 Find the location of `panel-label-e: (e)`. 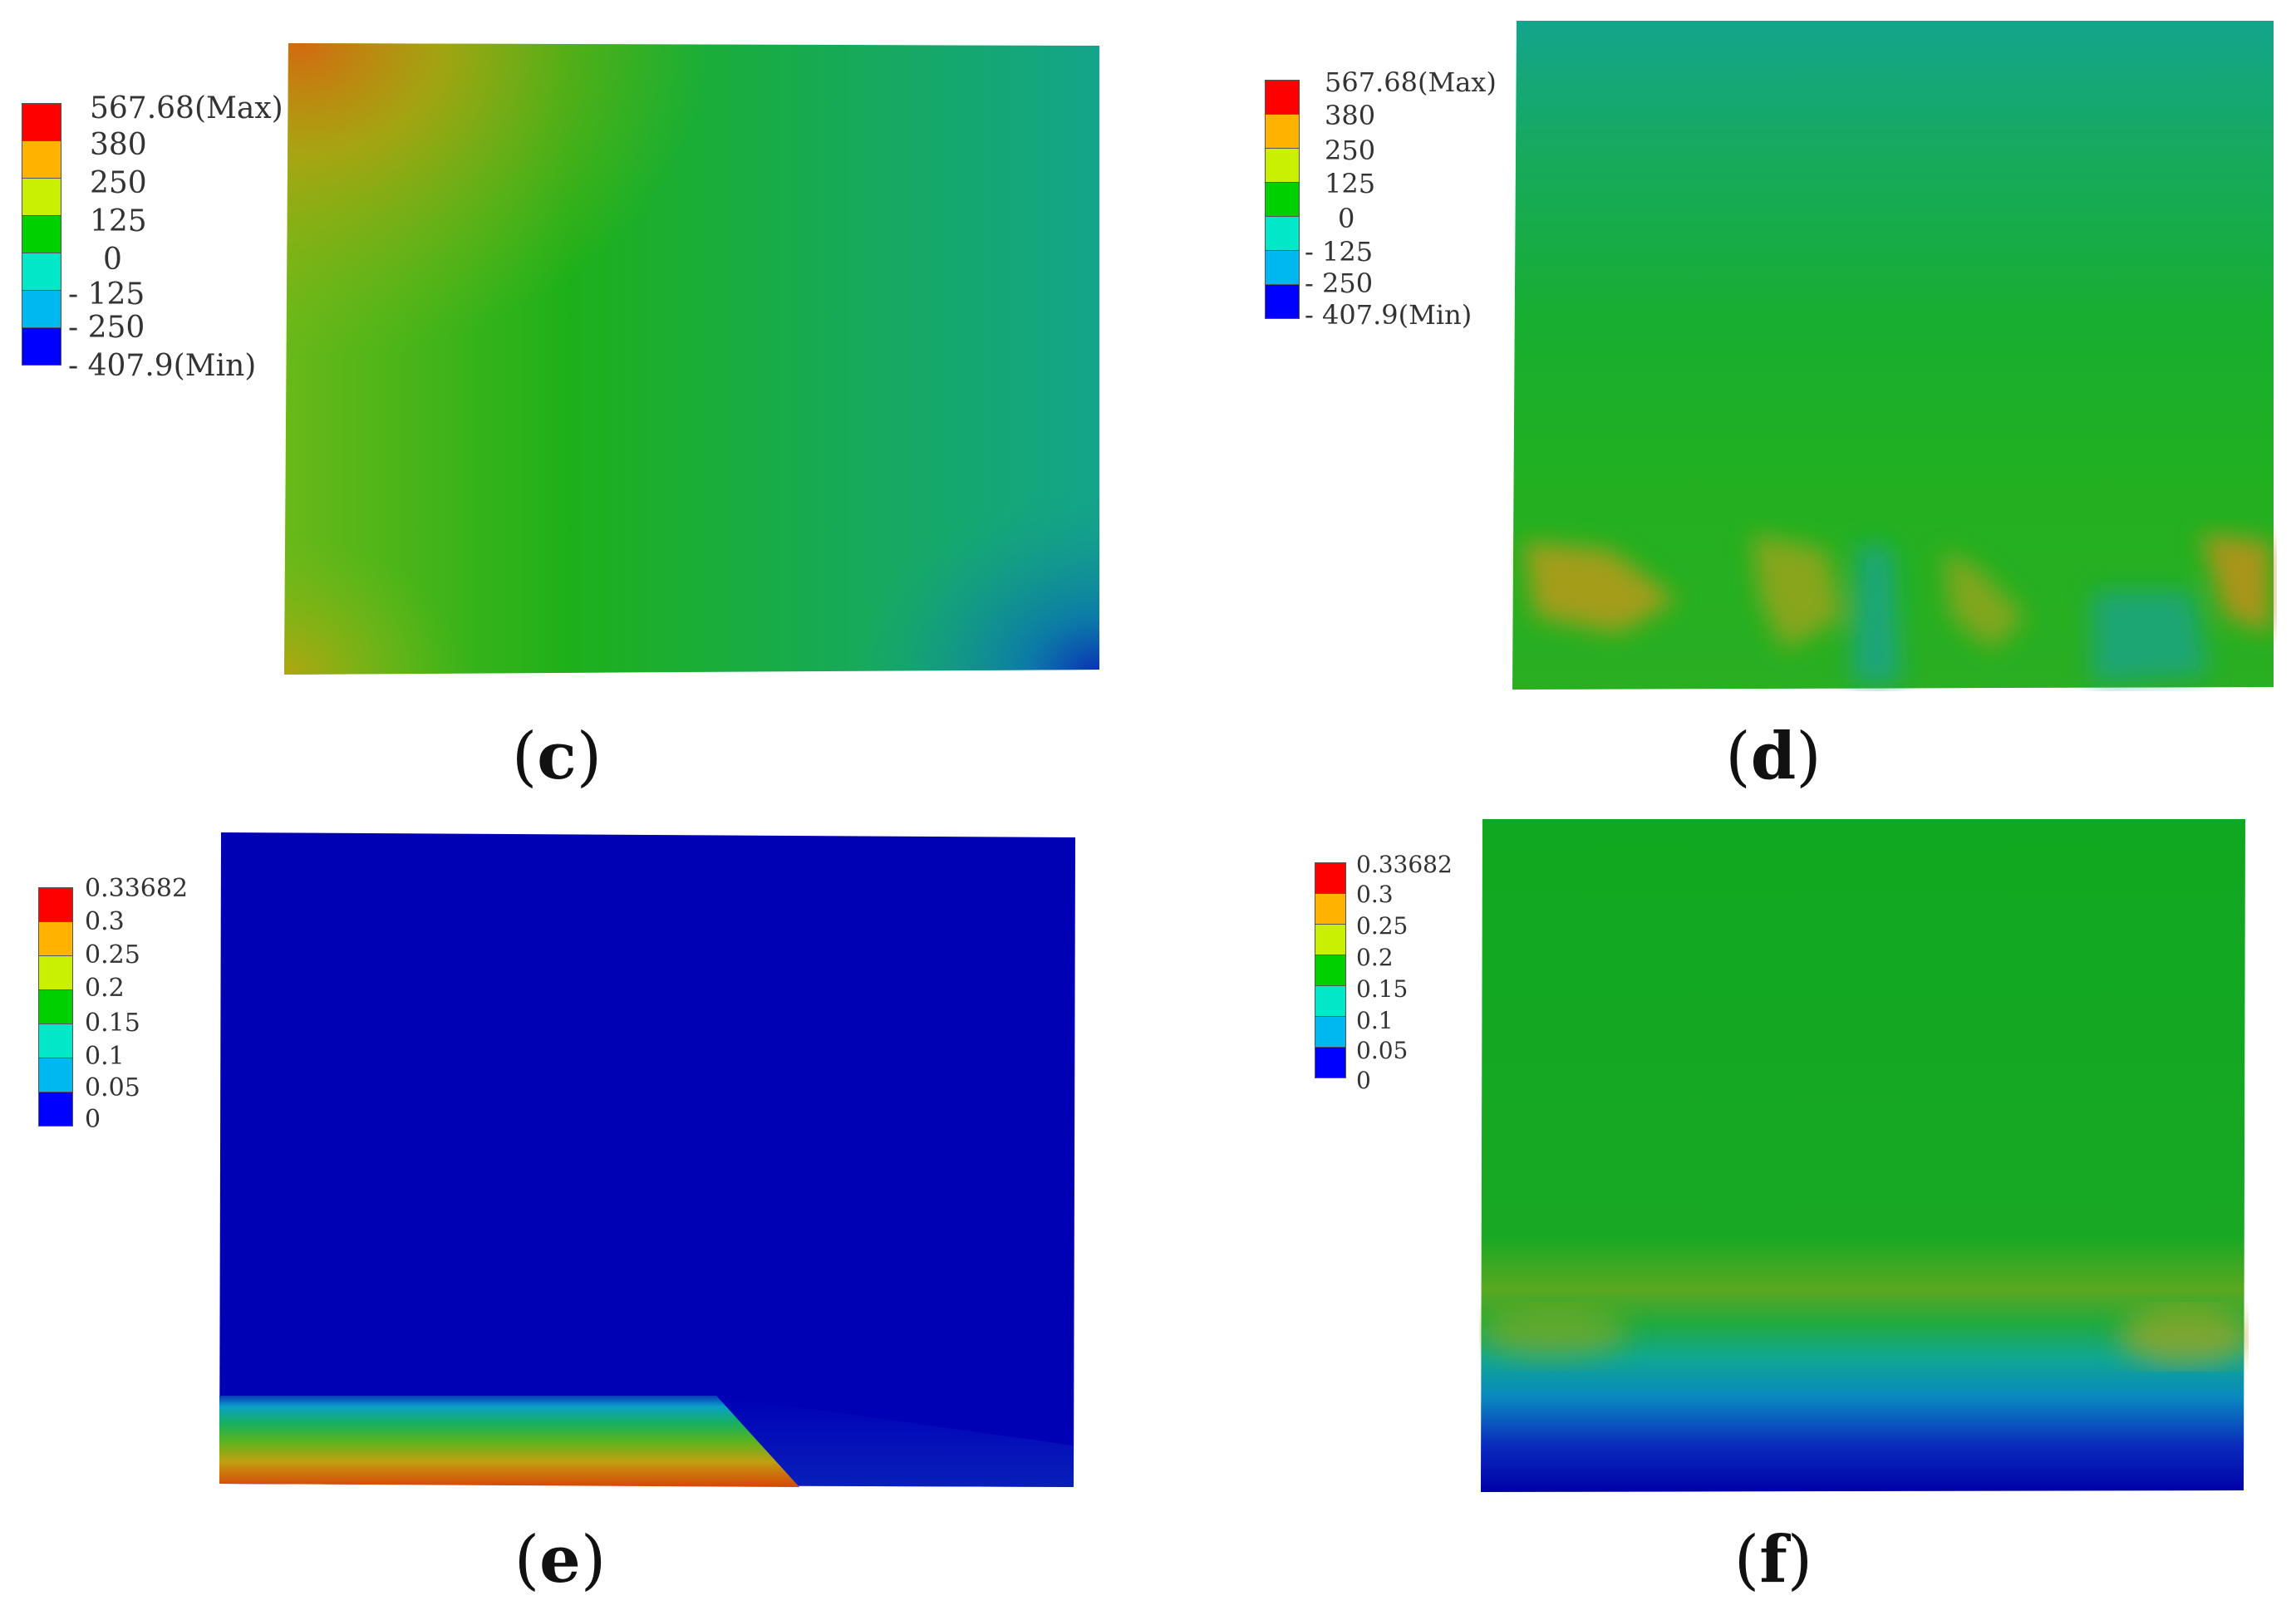

panel-label-e: (e) is located at coordinates (560, 1560).